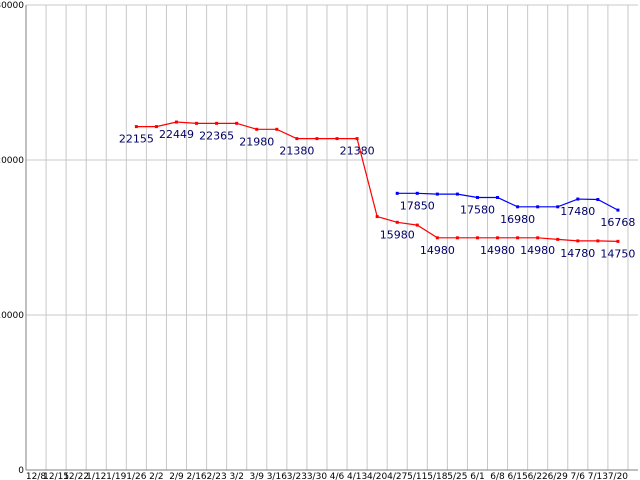  I want to click on x-tick-label: 1/26, so click(136, 476).